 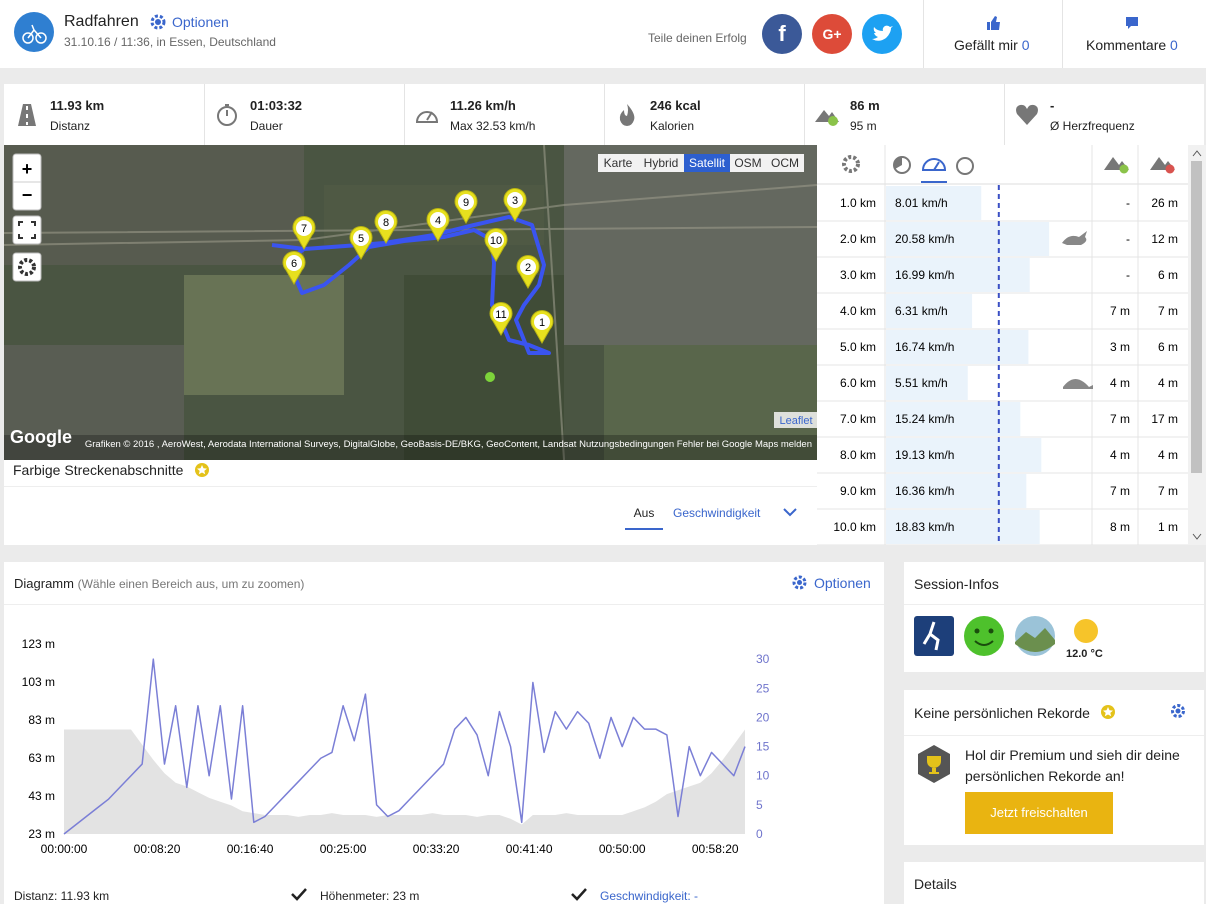 I want to click on stat: 11.93 km Distanz, so click(x=77, y=115).